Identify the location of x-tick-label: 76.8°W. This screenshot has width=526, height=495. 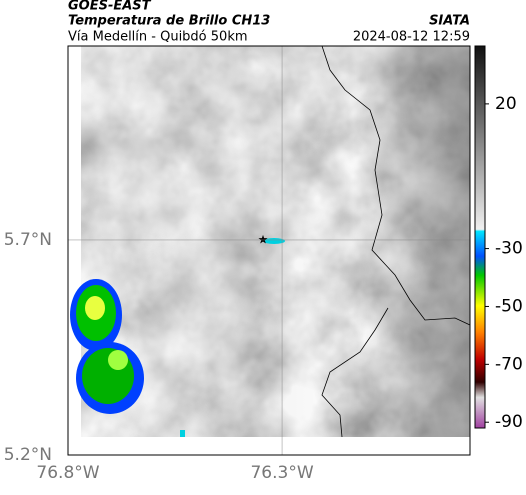
(67, 473).